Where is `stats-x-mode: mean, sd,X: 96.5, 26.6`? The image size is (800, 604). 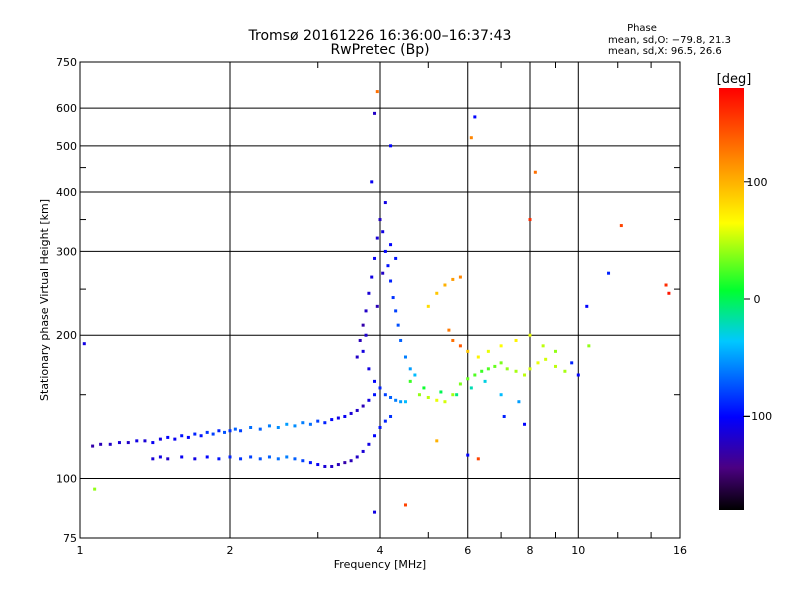
stats-x-mode: mean, sd,X: 96.5, 26.6 is located at coordinates (665, 51).